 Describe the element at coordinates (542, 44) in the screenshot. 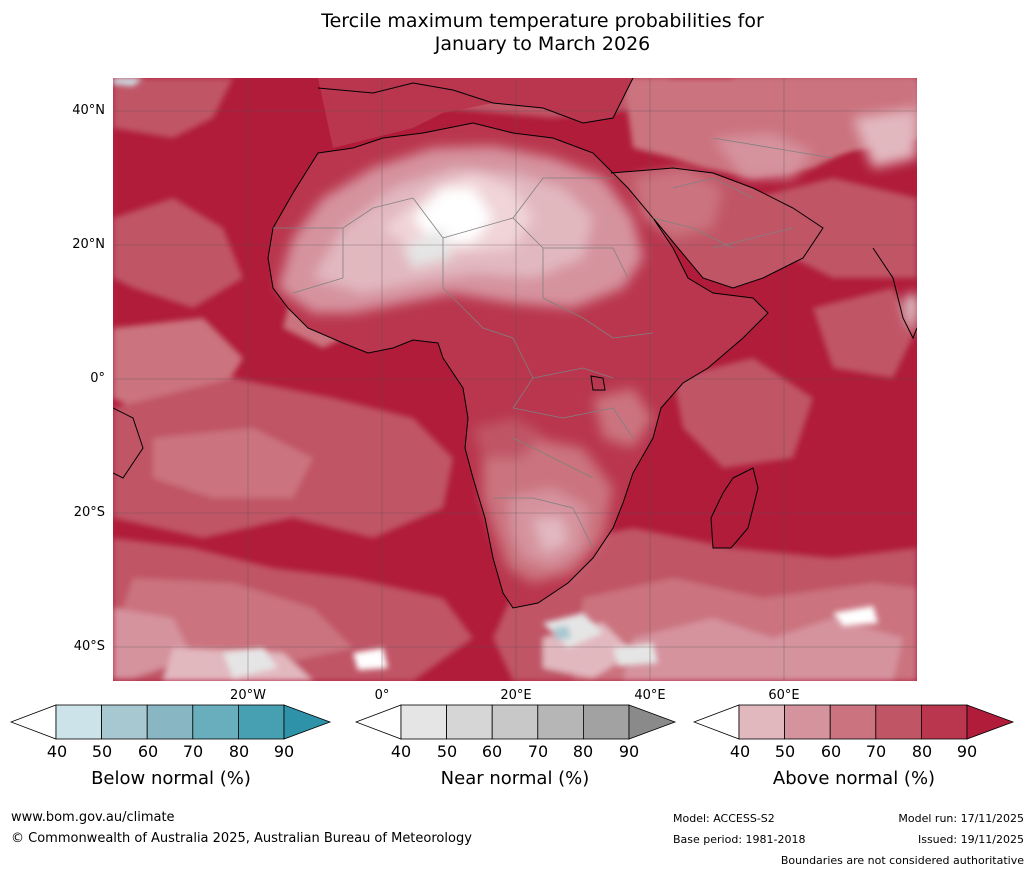

I see `title-line-2: January to March 2026` at that location.